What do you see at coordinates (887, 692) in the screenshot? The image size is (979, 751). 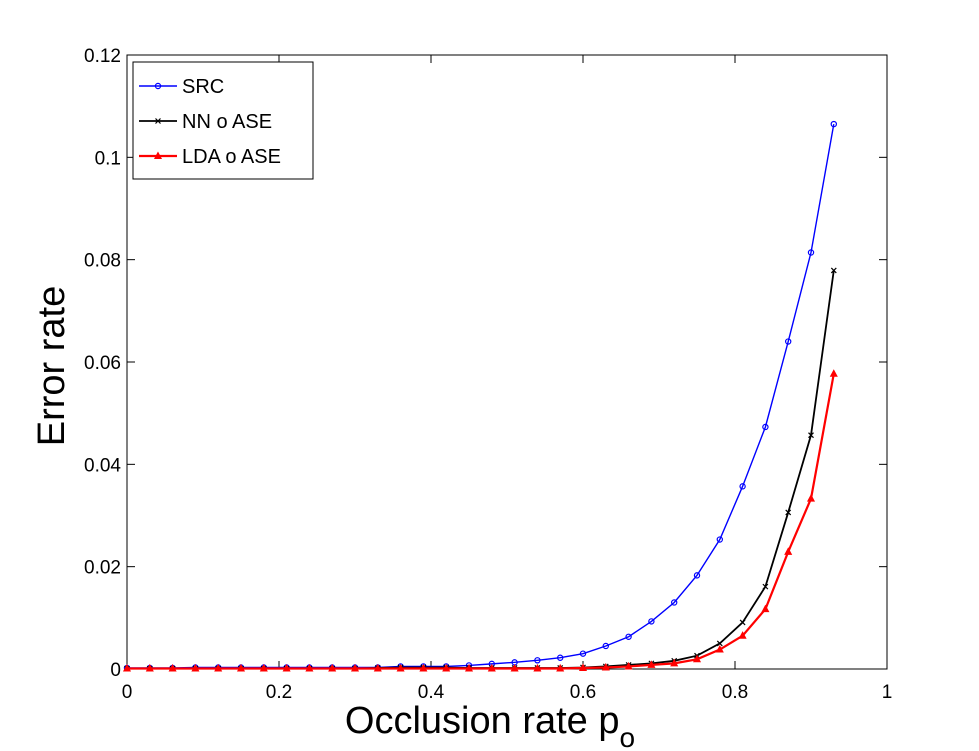 I see `x-tick-label: 1` at bounding box center [887, 692].